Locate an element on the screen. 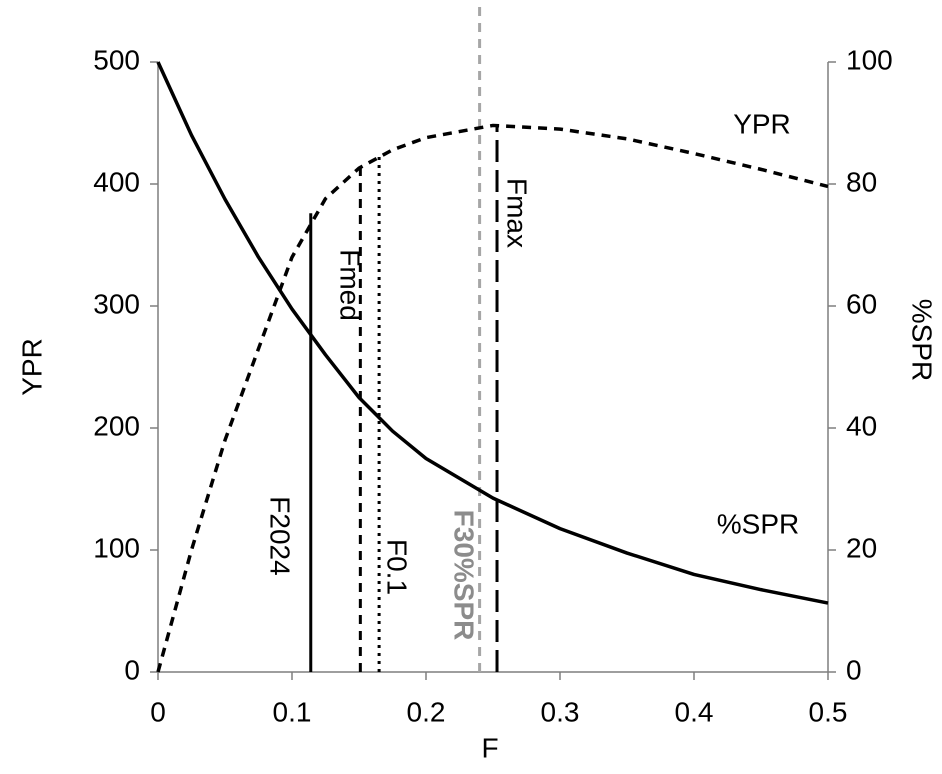 The width and height of the screenshot is (942, 774). y2-axis-title: %SPR is located at coordinates (922, 340).